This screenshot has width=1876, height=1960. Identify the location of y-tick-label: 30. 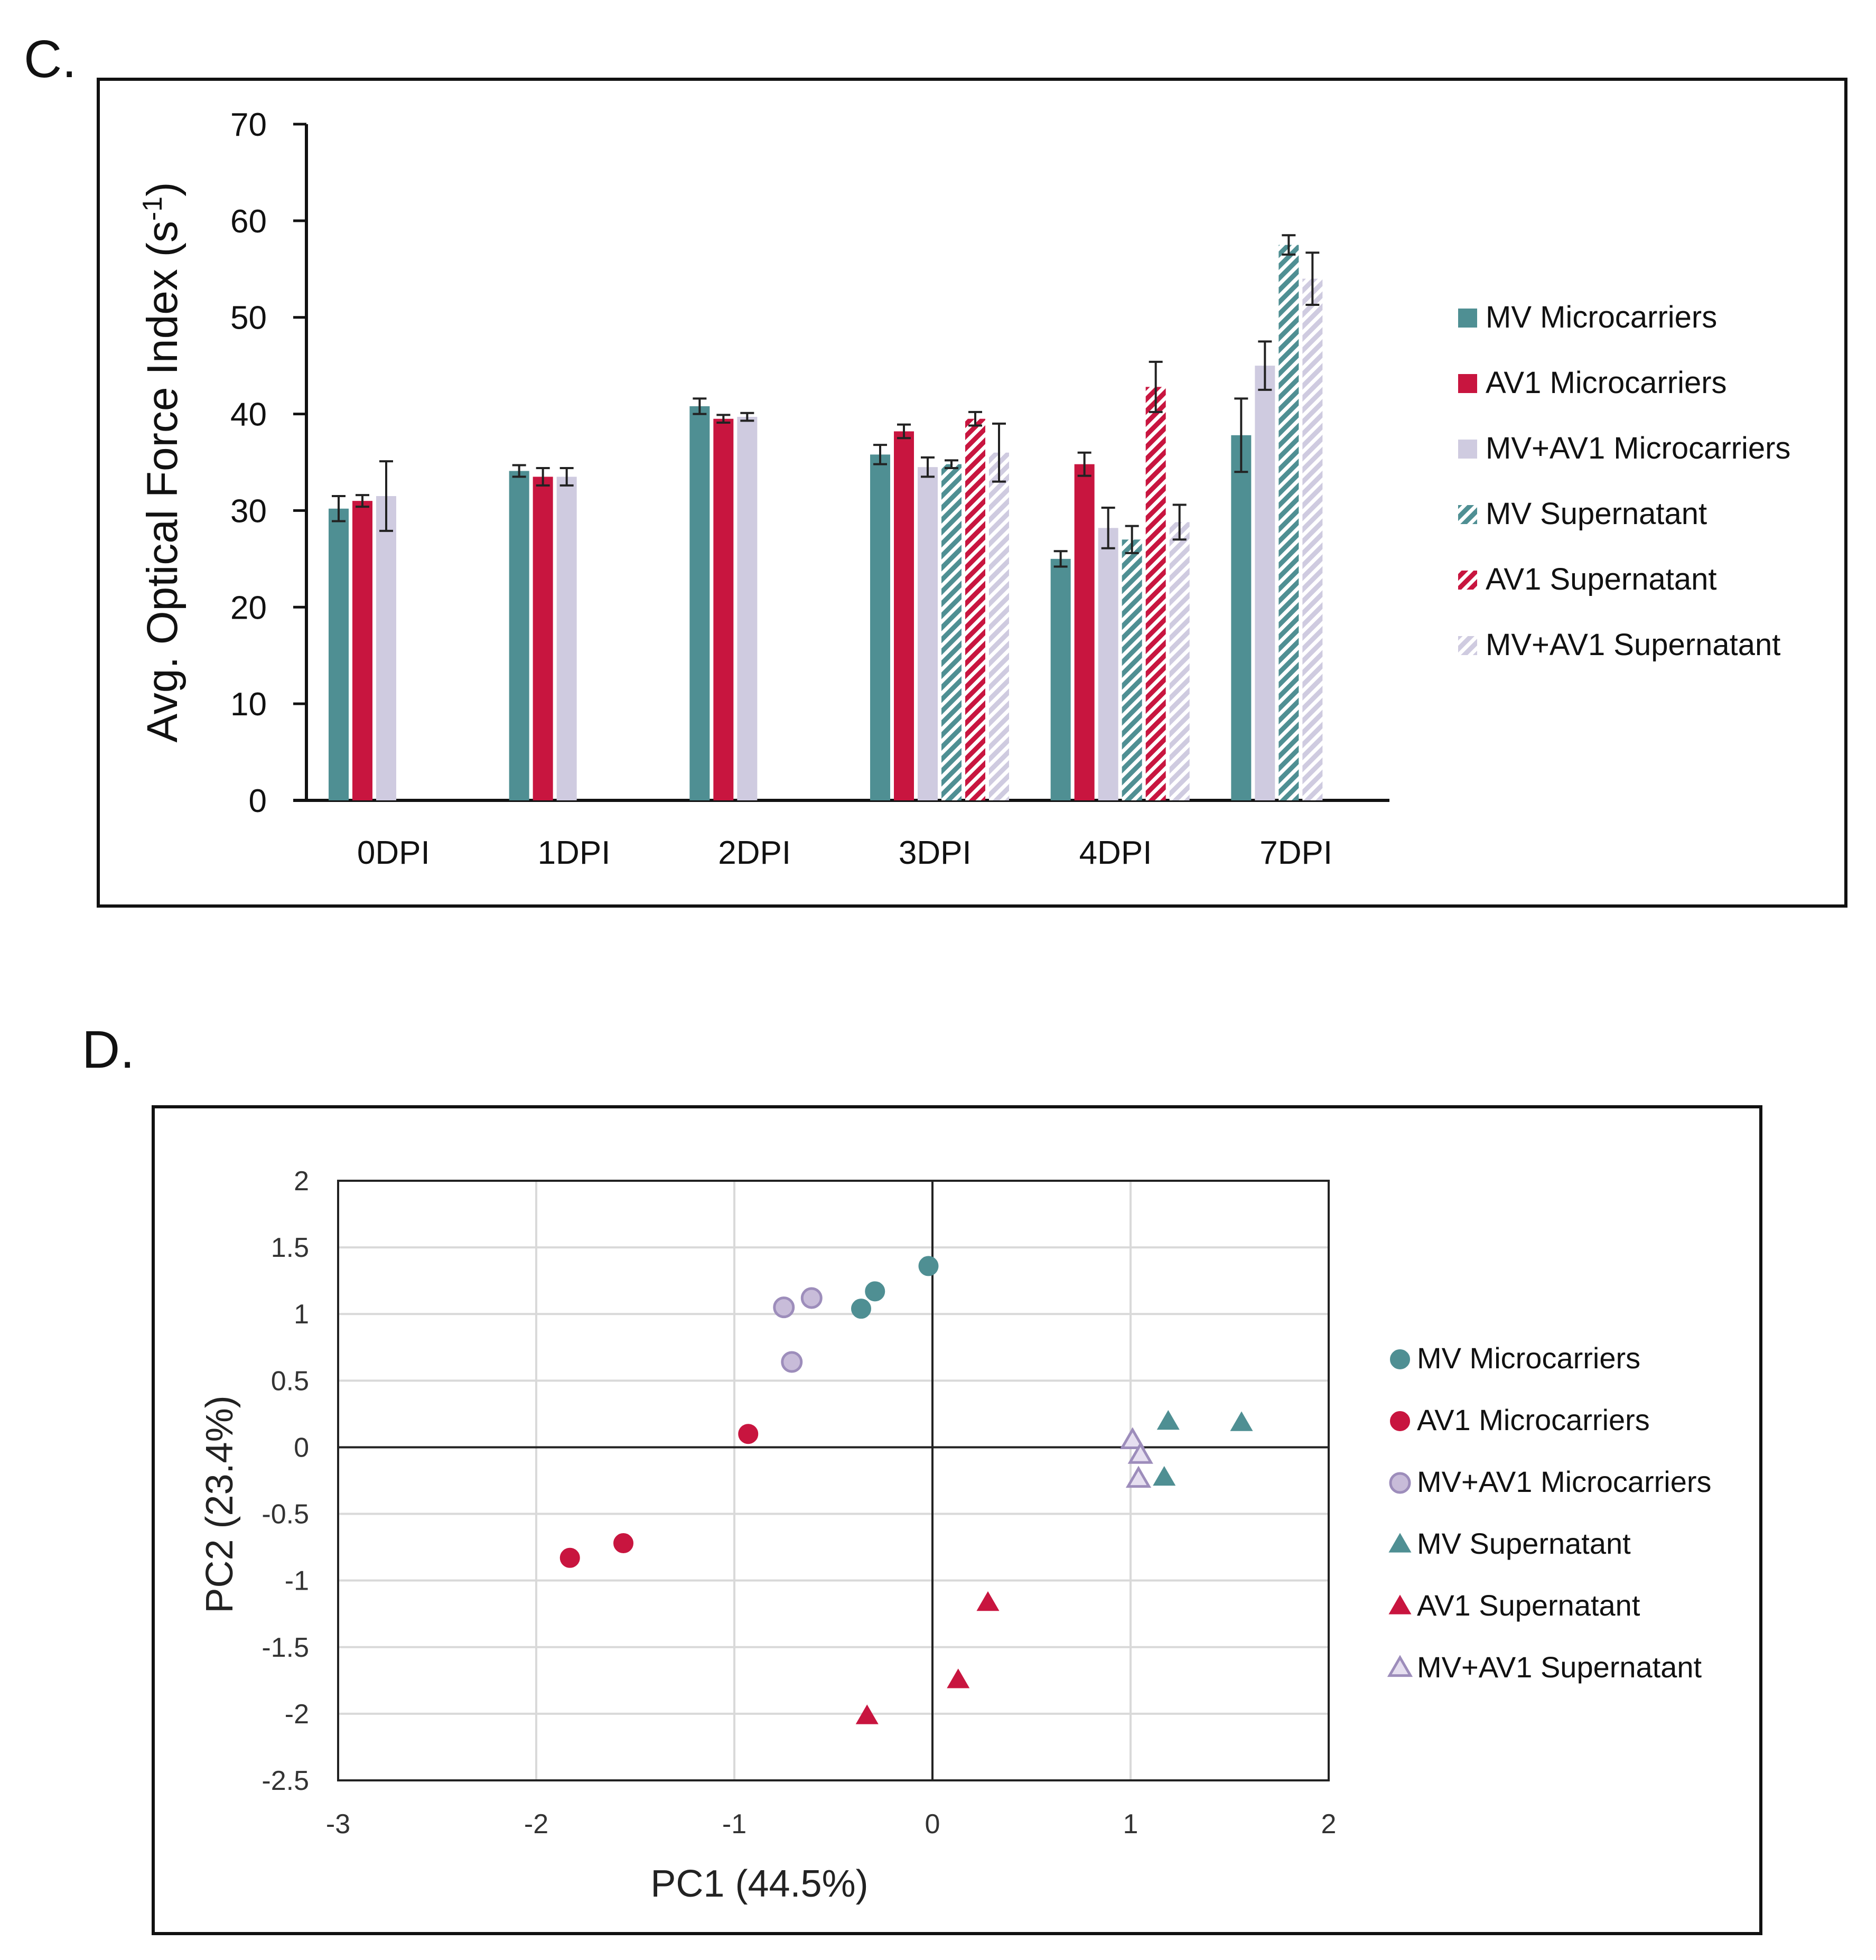
(248, 511).